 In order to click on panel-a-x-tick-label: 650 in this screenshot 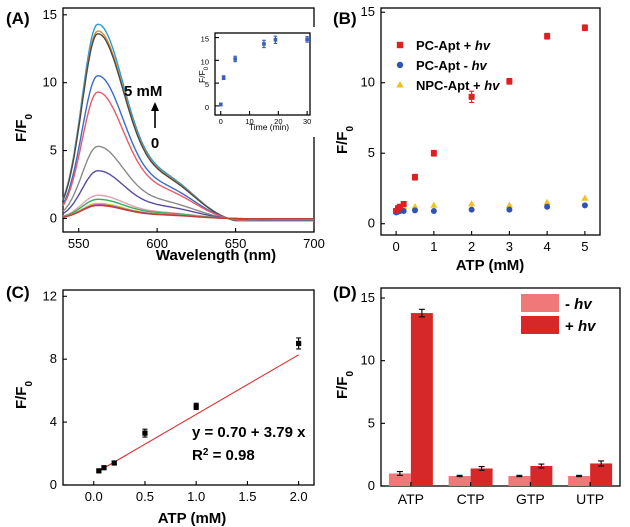, I will do `click(236, 243)`.